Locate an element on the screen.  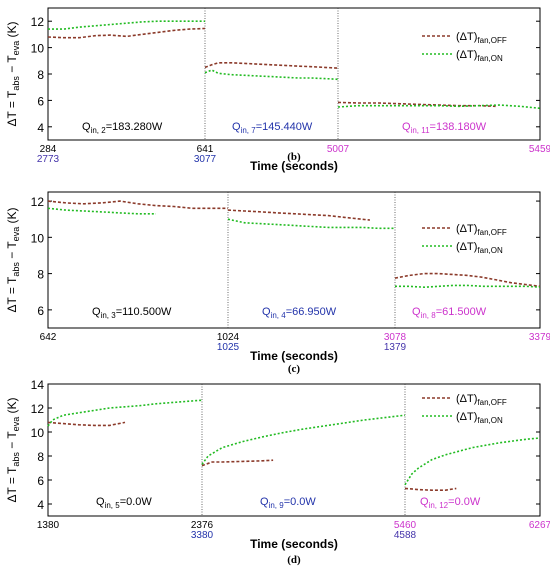
segment-heat-input-label: Qin, 7=145.440W is located at coordinates (272, 128).